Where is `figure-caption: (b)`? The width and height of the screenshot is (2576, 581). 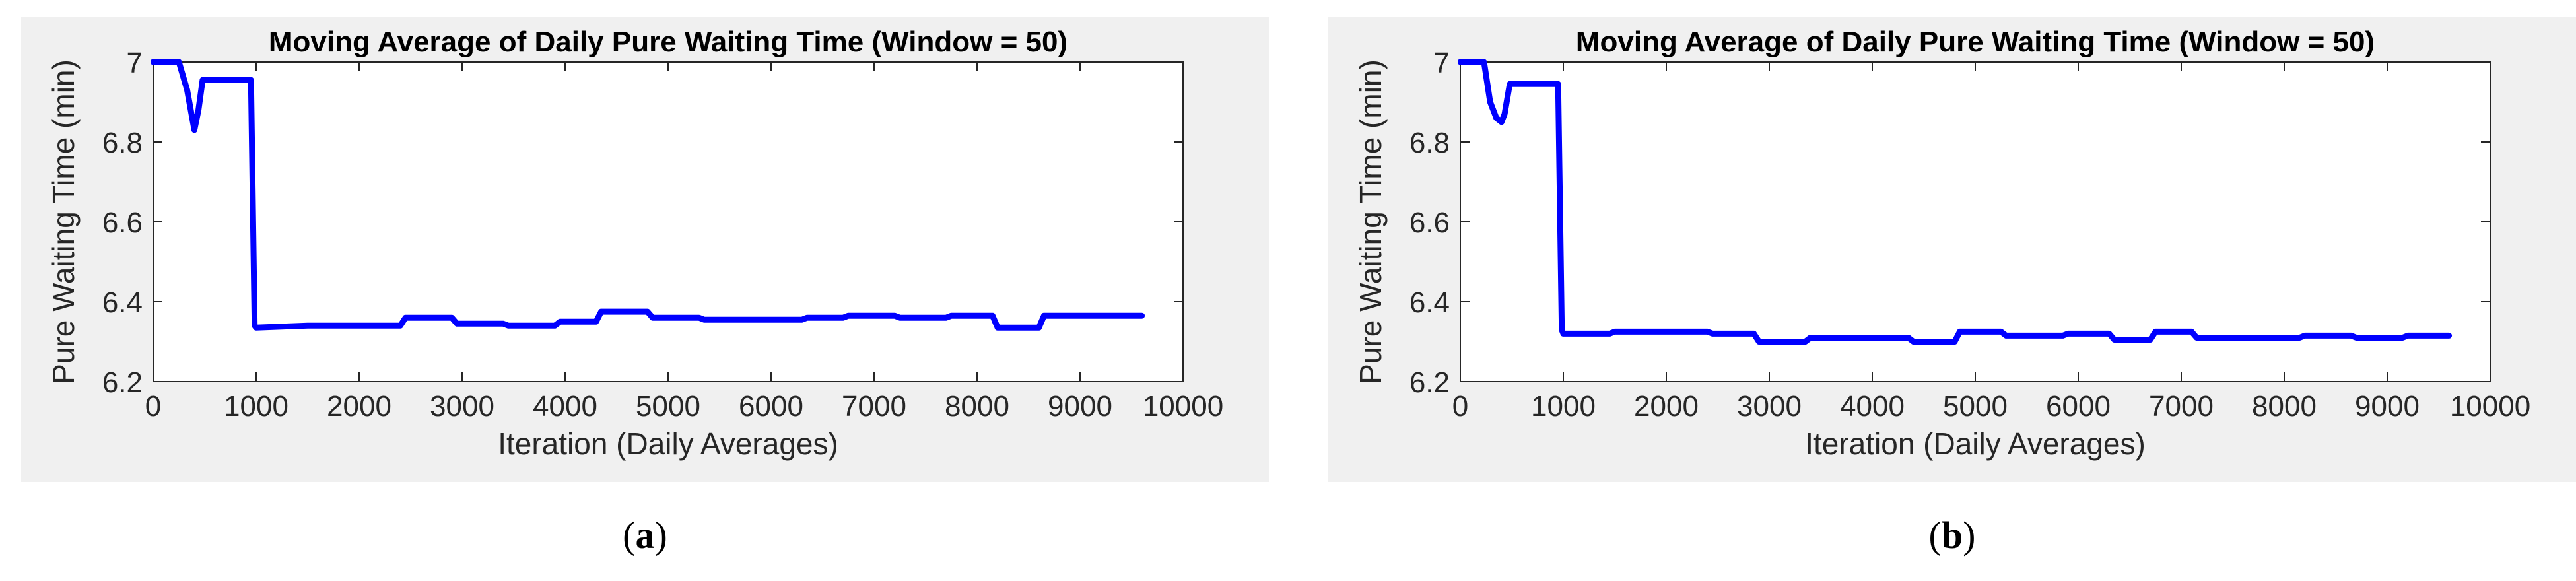
figure-caption: (b) is located at coordinates (1952, 536).